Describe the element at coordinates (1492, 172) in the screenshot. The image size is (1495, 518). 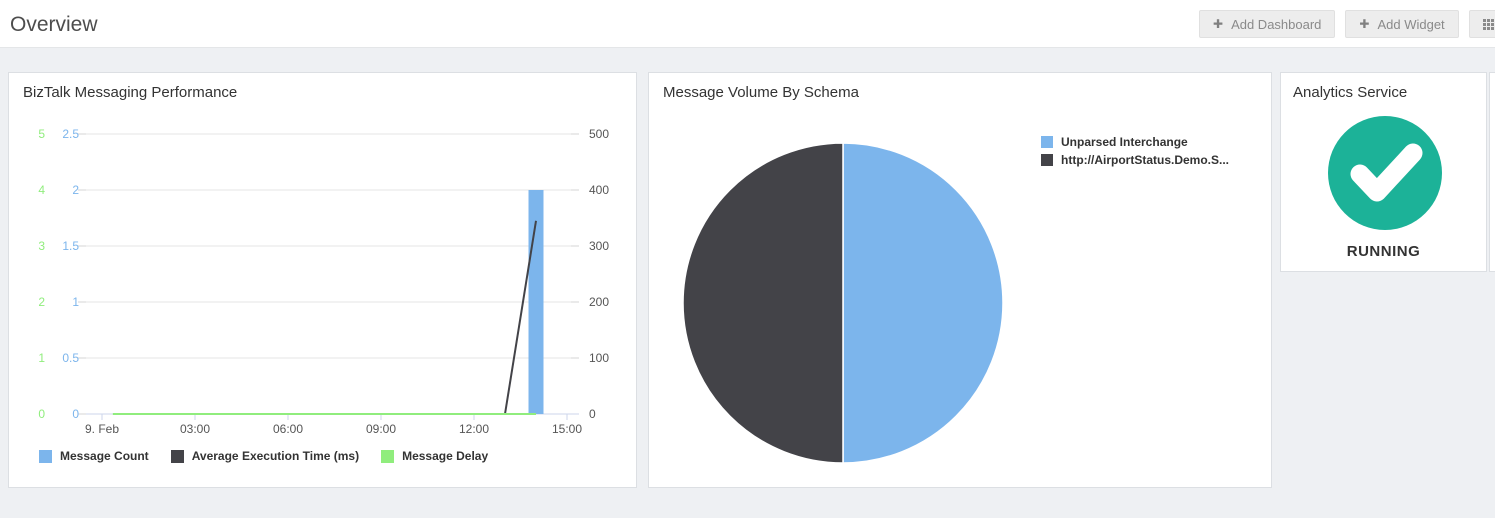
I see `partial-widget` at that location.